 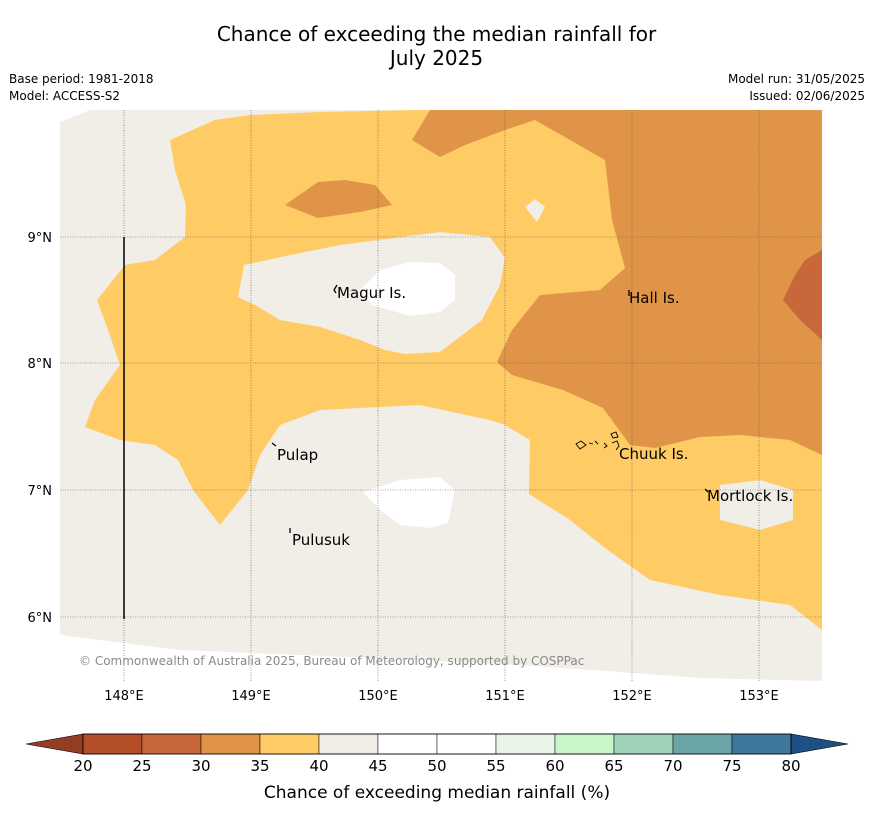 What do you see at coordinates (81, 79) in the screenshot?
I see `base-period: Base period: 1981-2018` at bounding box center [81, 79].